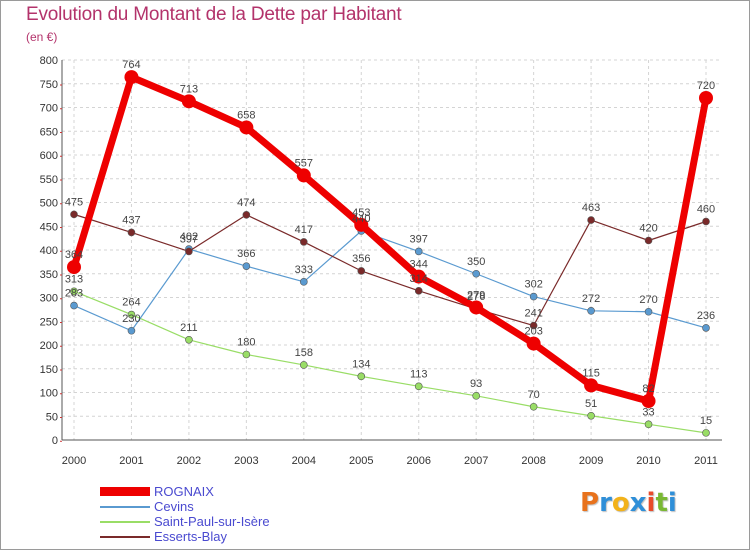 The image size is (750, 550). What do you see at coordinates (42, 37) in the screenshot?
I see `chart-unit-label: (en €)` at bounding box center [42, 37].